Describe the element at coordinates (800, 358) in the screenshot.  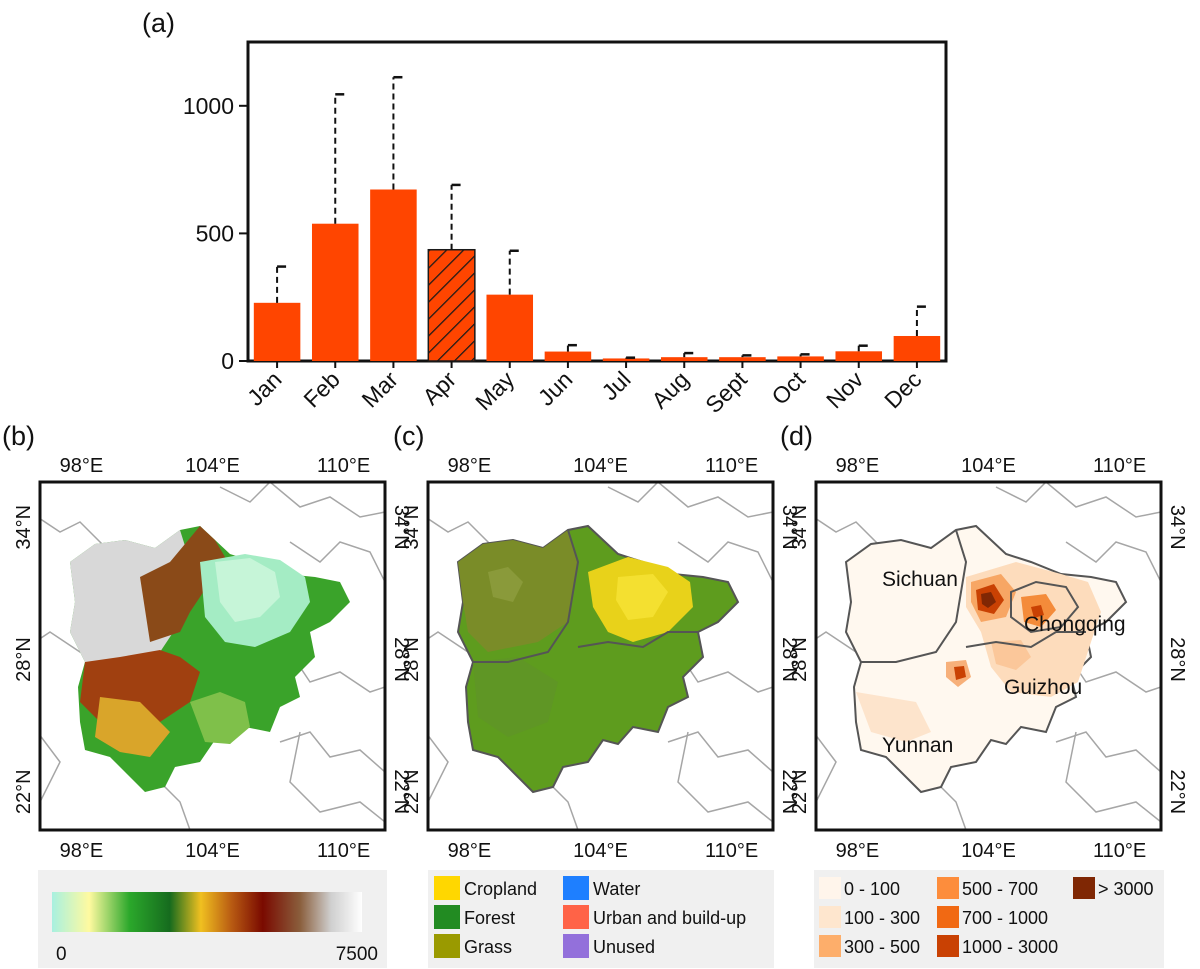
I see `bar-oct` at that location.